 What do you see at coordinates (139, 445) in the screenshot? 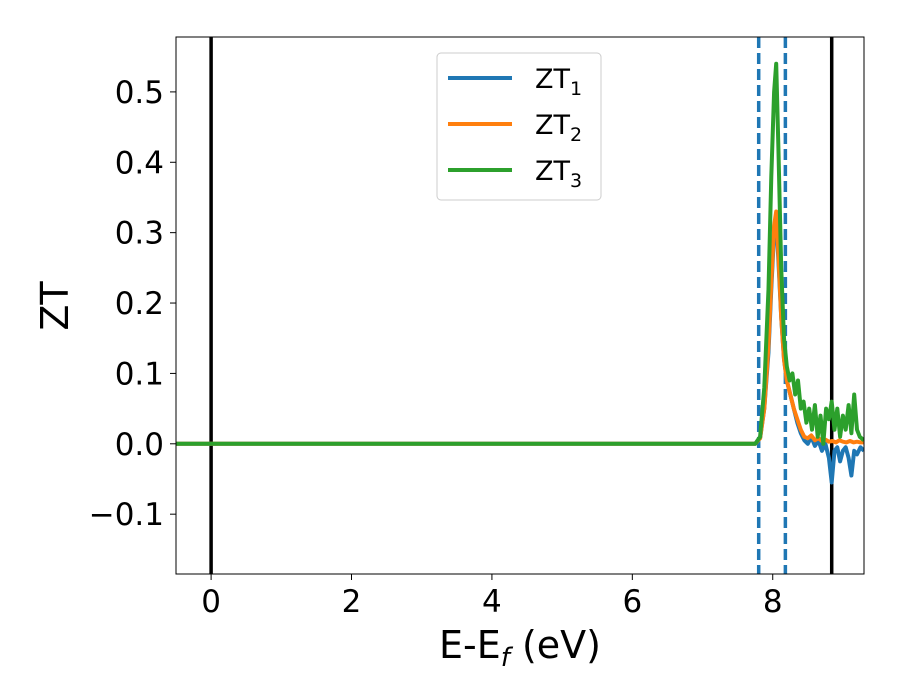
I see `y-tick-label: 0.0` at bounding box center [139, 445].